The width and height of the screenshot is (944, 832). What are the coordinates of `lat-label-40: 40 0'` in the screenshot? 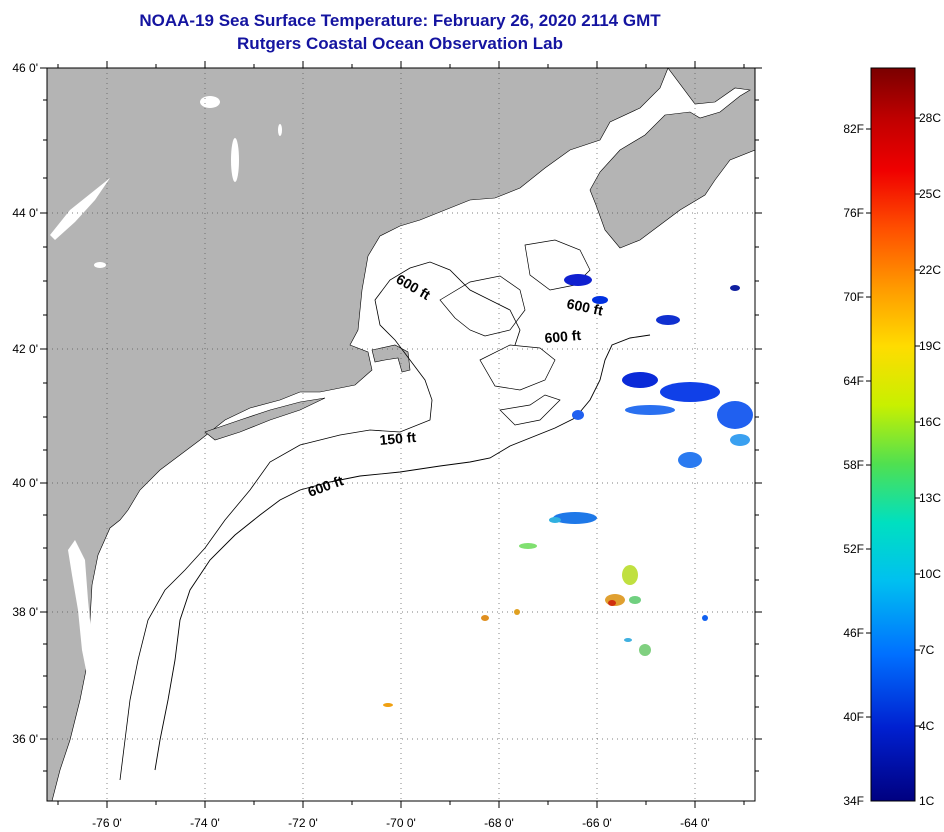 It's located at (25, 483).